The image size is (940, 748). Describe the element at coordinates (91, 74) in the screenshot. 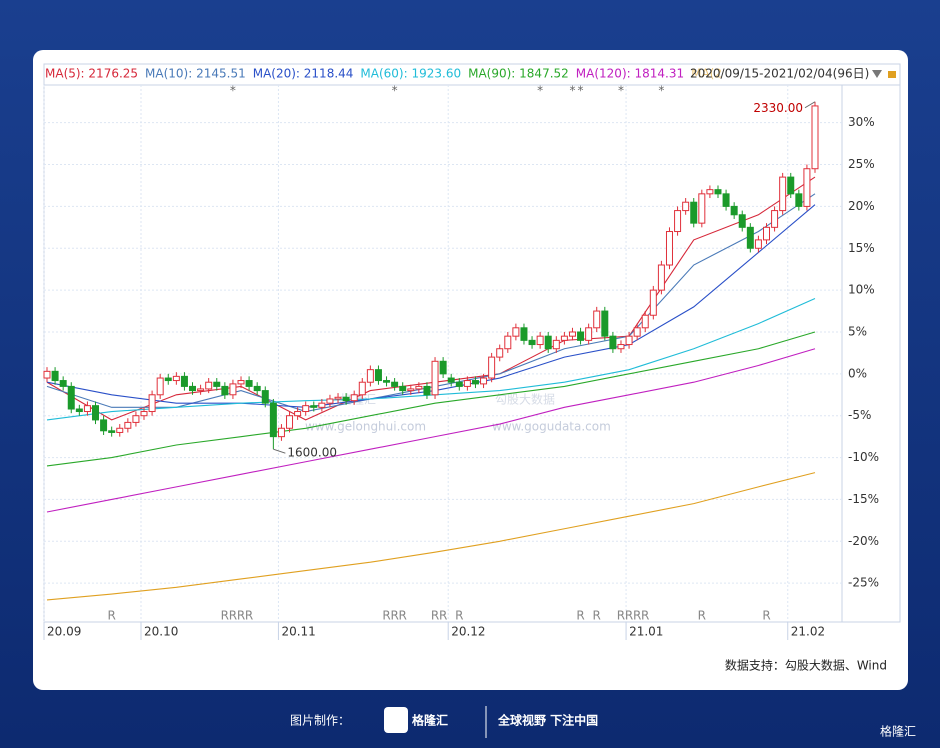

I see `legend-entry: MA(5): 2176.25` at that location.